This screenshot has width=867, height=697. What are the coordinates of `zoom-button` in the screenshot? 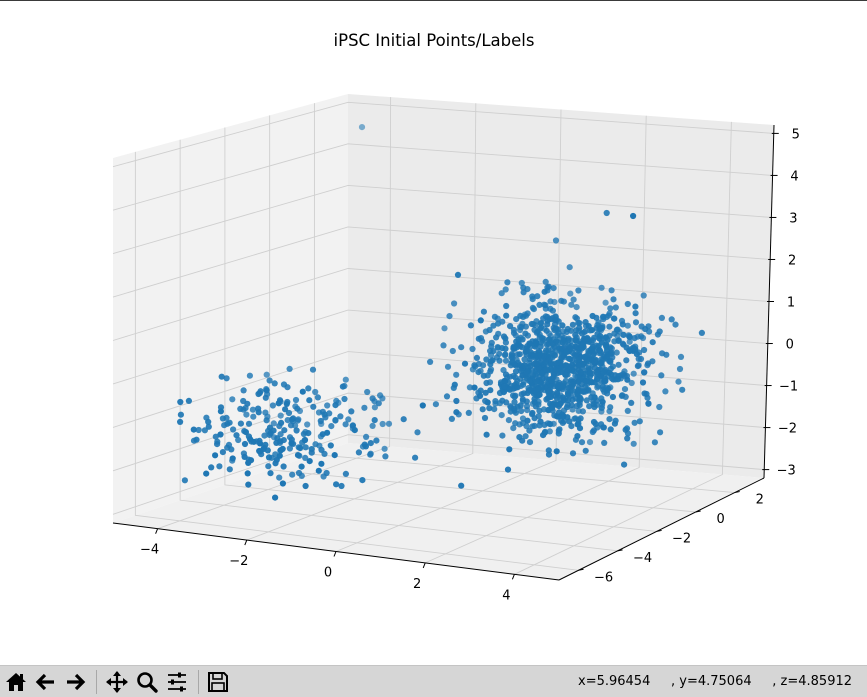 It's located at (147, 682).